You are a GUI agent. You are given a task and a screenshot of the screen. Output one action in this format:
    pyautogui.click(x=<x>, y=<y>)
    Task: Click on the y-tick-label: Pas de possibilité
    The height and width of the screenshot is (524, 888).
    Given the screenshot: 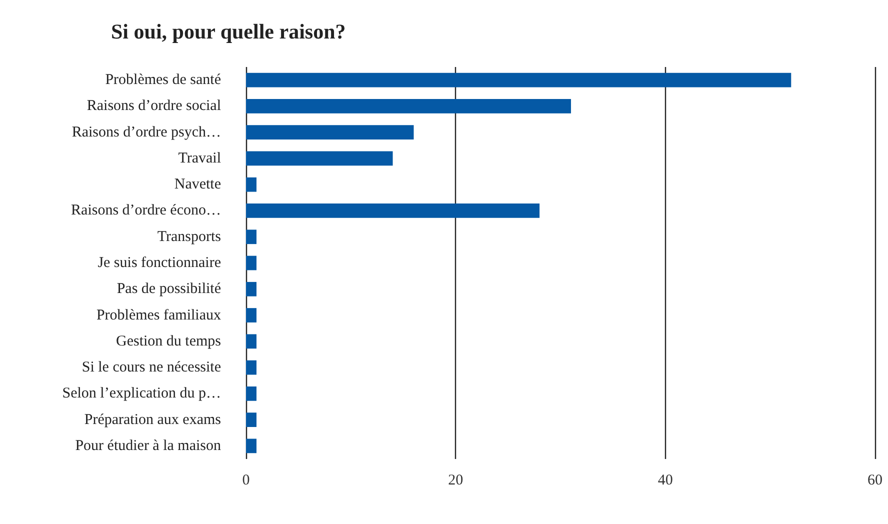 What is the action you would take?
    pyautogui.click(x=169, y=289)
    